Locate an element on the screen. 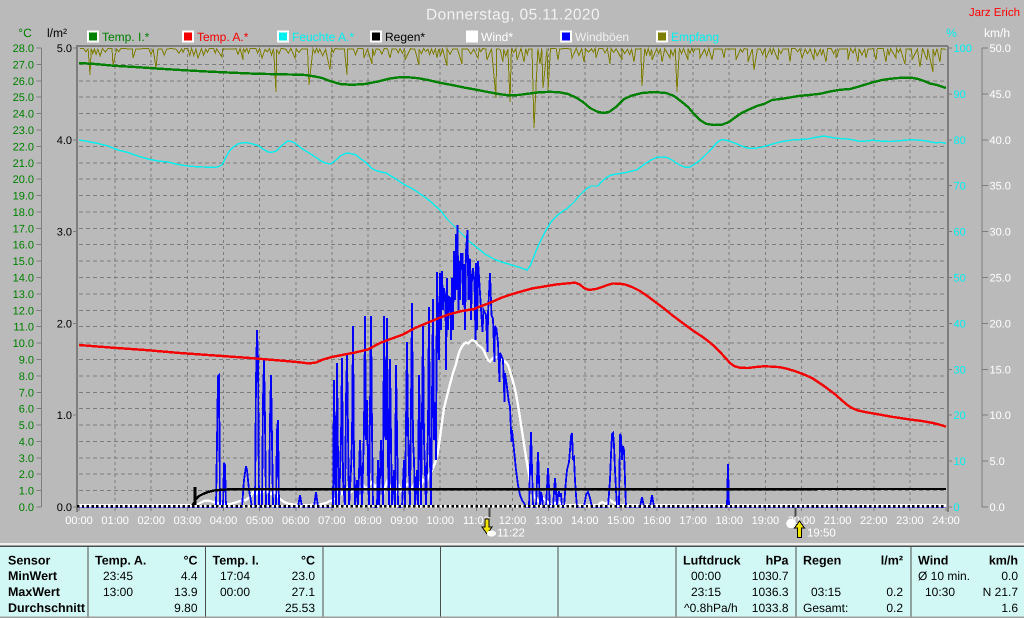 The image size is (1024, 618). svg-text: 16.0 is located at coordinates (23, 246).